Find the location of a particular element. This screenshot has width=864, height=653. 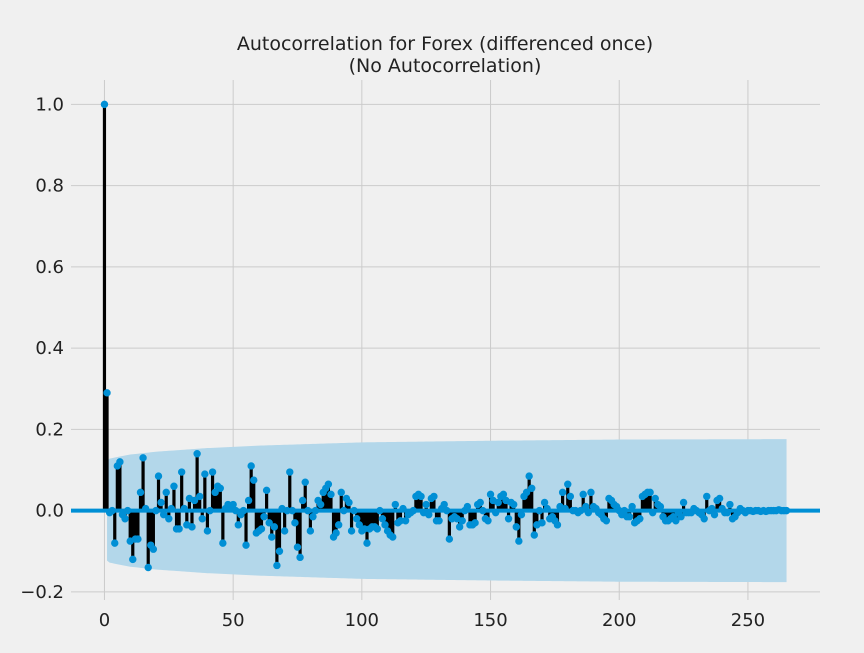

y-tick-label: 1.0 is located at coordinates (49, 104).